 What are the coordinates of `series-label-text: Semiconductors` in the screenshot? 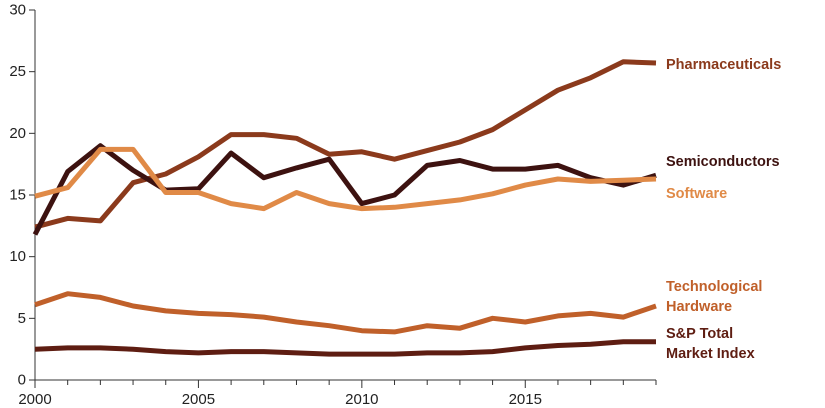 It's located at (723, 162).